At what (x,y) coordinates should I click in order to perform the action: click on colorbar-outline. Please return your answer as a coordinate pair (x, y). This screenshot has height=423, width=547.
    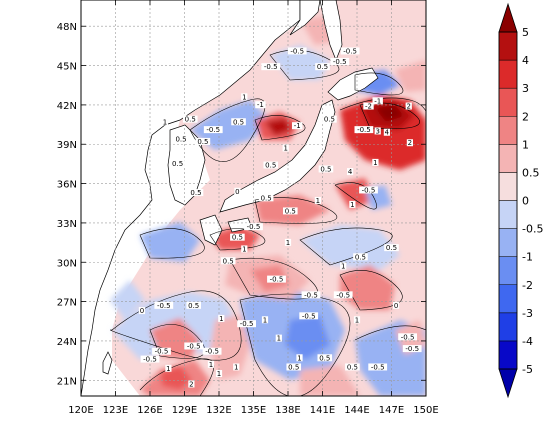
    Looking at the image, I should click on (508, 200).